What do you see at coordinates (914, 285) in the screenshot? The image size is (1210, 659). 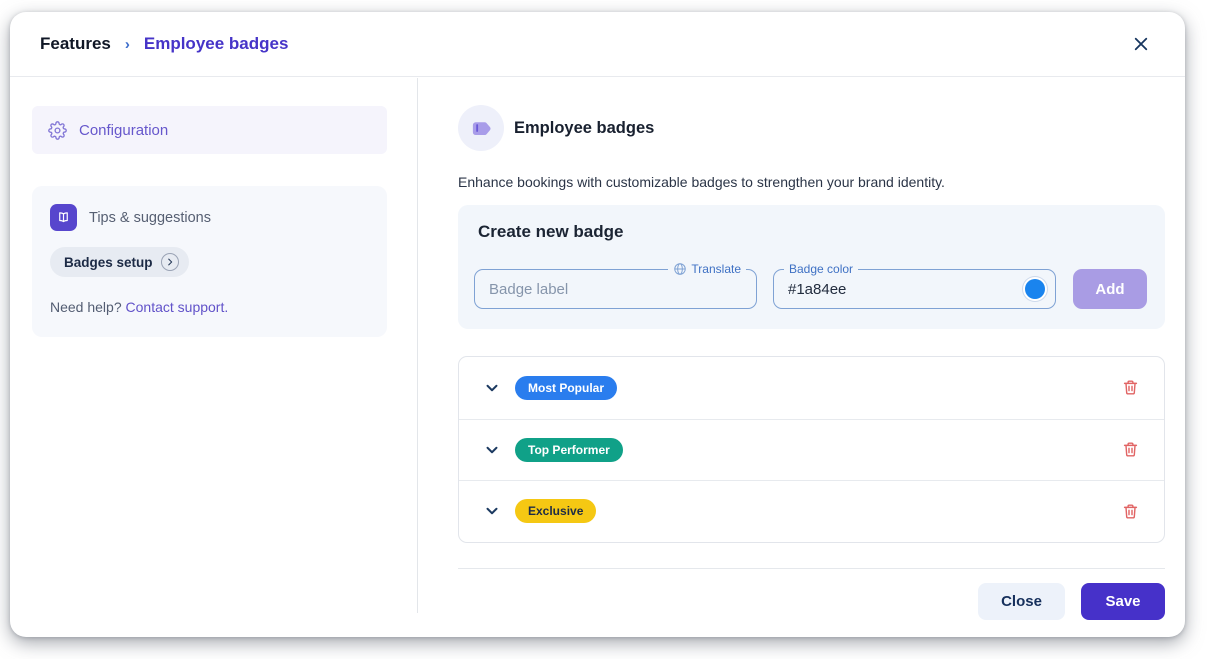 I see `badge-color-field: Badge color` at bounding box center [914, 285].